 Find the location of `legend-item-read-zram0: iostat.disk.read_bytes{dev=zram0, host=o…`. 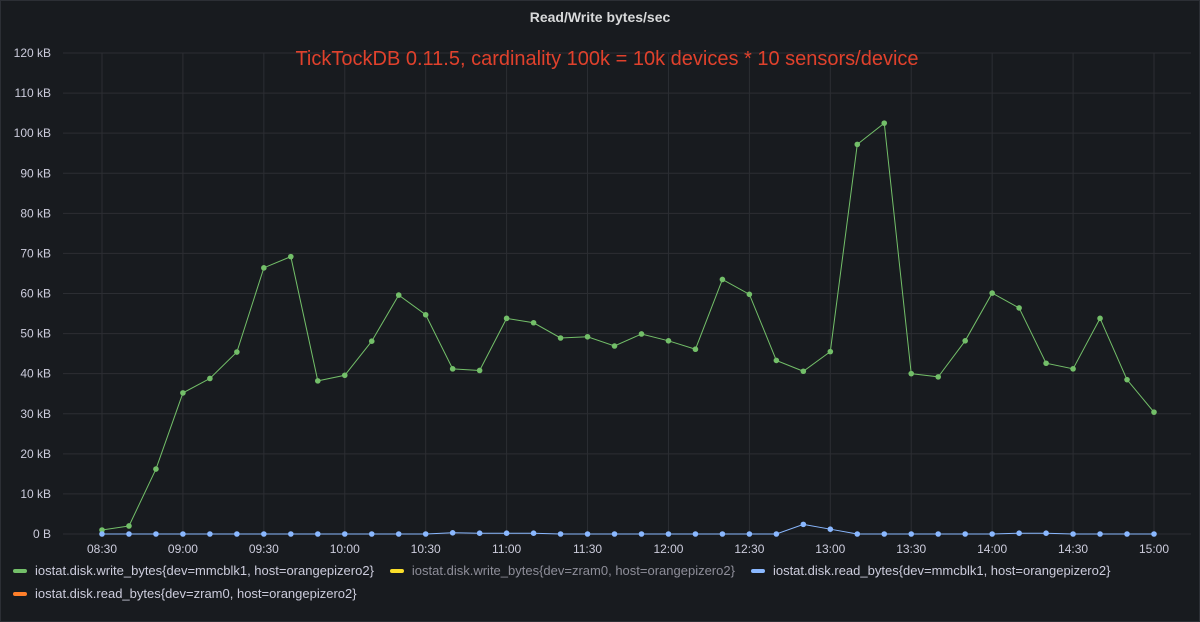

legend-item-read-zram0: iostat.disk.read_bytes{dev=zram0, host=o… is located at coordinates (185, 593).